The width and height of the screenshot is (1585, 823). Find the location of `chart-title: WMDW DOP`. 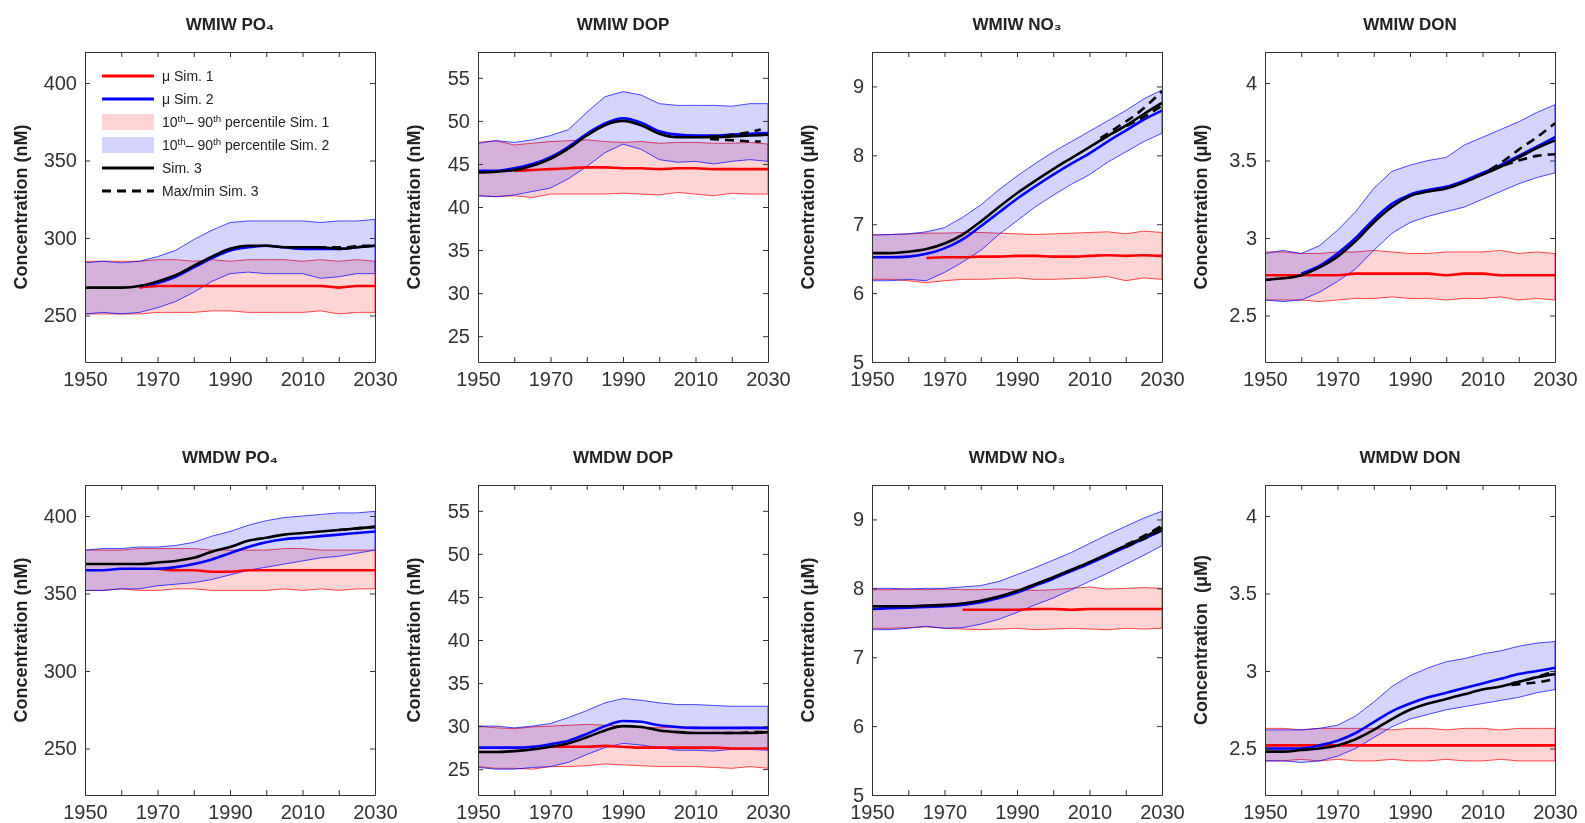

chart-title: WMDW DOP is located at coordinates (623, 457).